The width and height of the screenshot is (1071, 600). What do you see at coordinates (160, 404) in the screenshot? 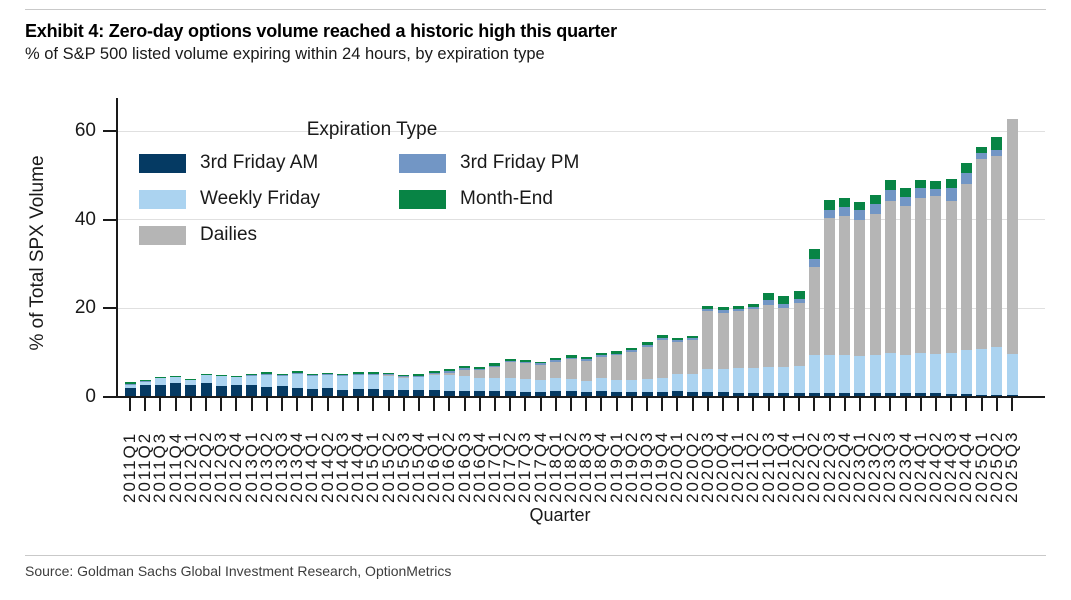
I see `x-tick-mark-2011Q3` at bounding box center [160, 404].